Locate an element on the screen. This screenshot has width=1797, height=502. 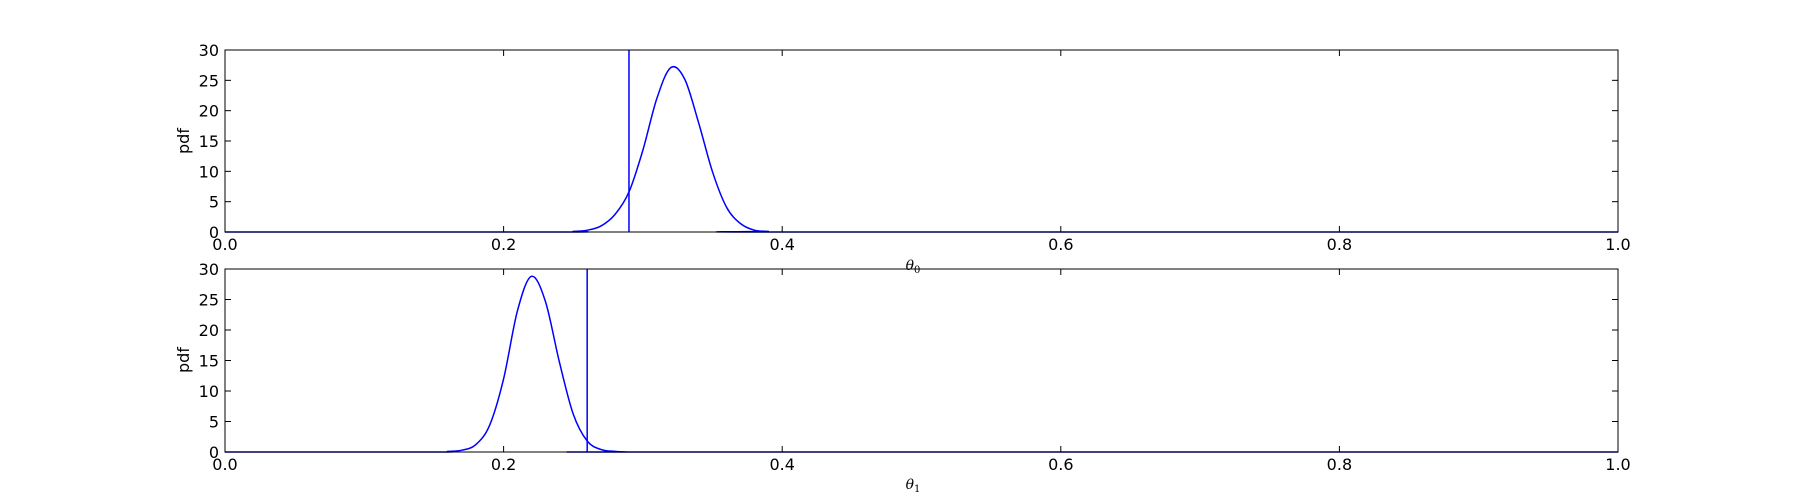
y-tick-label-1-0: 0 is located at coordinates (214, 452).